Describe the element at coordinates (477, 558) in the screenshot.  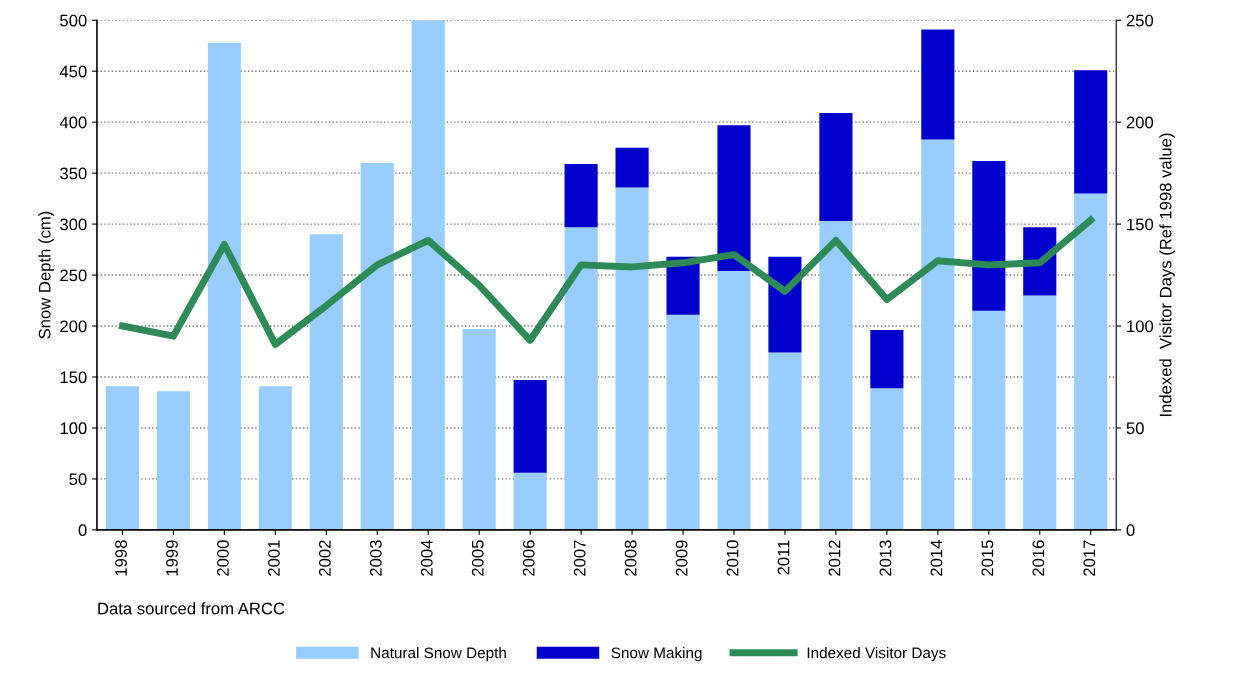
I see `x-tick-label: 2005` at that location.